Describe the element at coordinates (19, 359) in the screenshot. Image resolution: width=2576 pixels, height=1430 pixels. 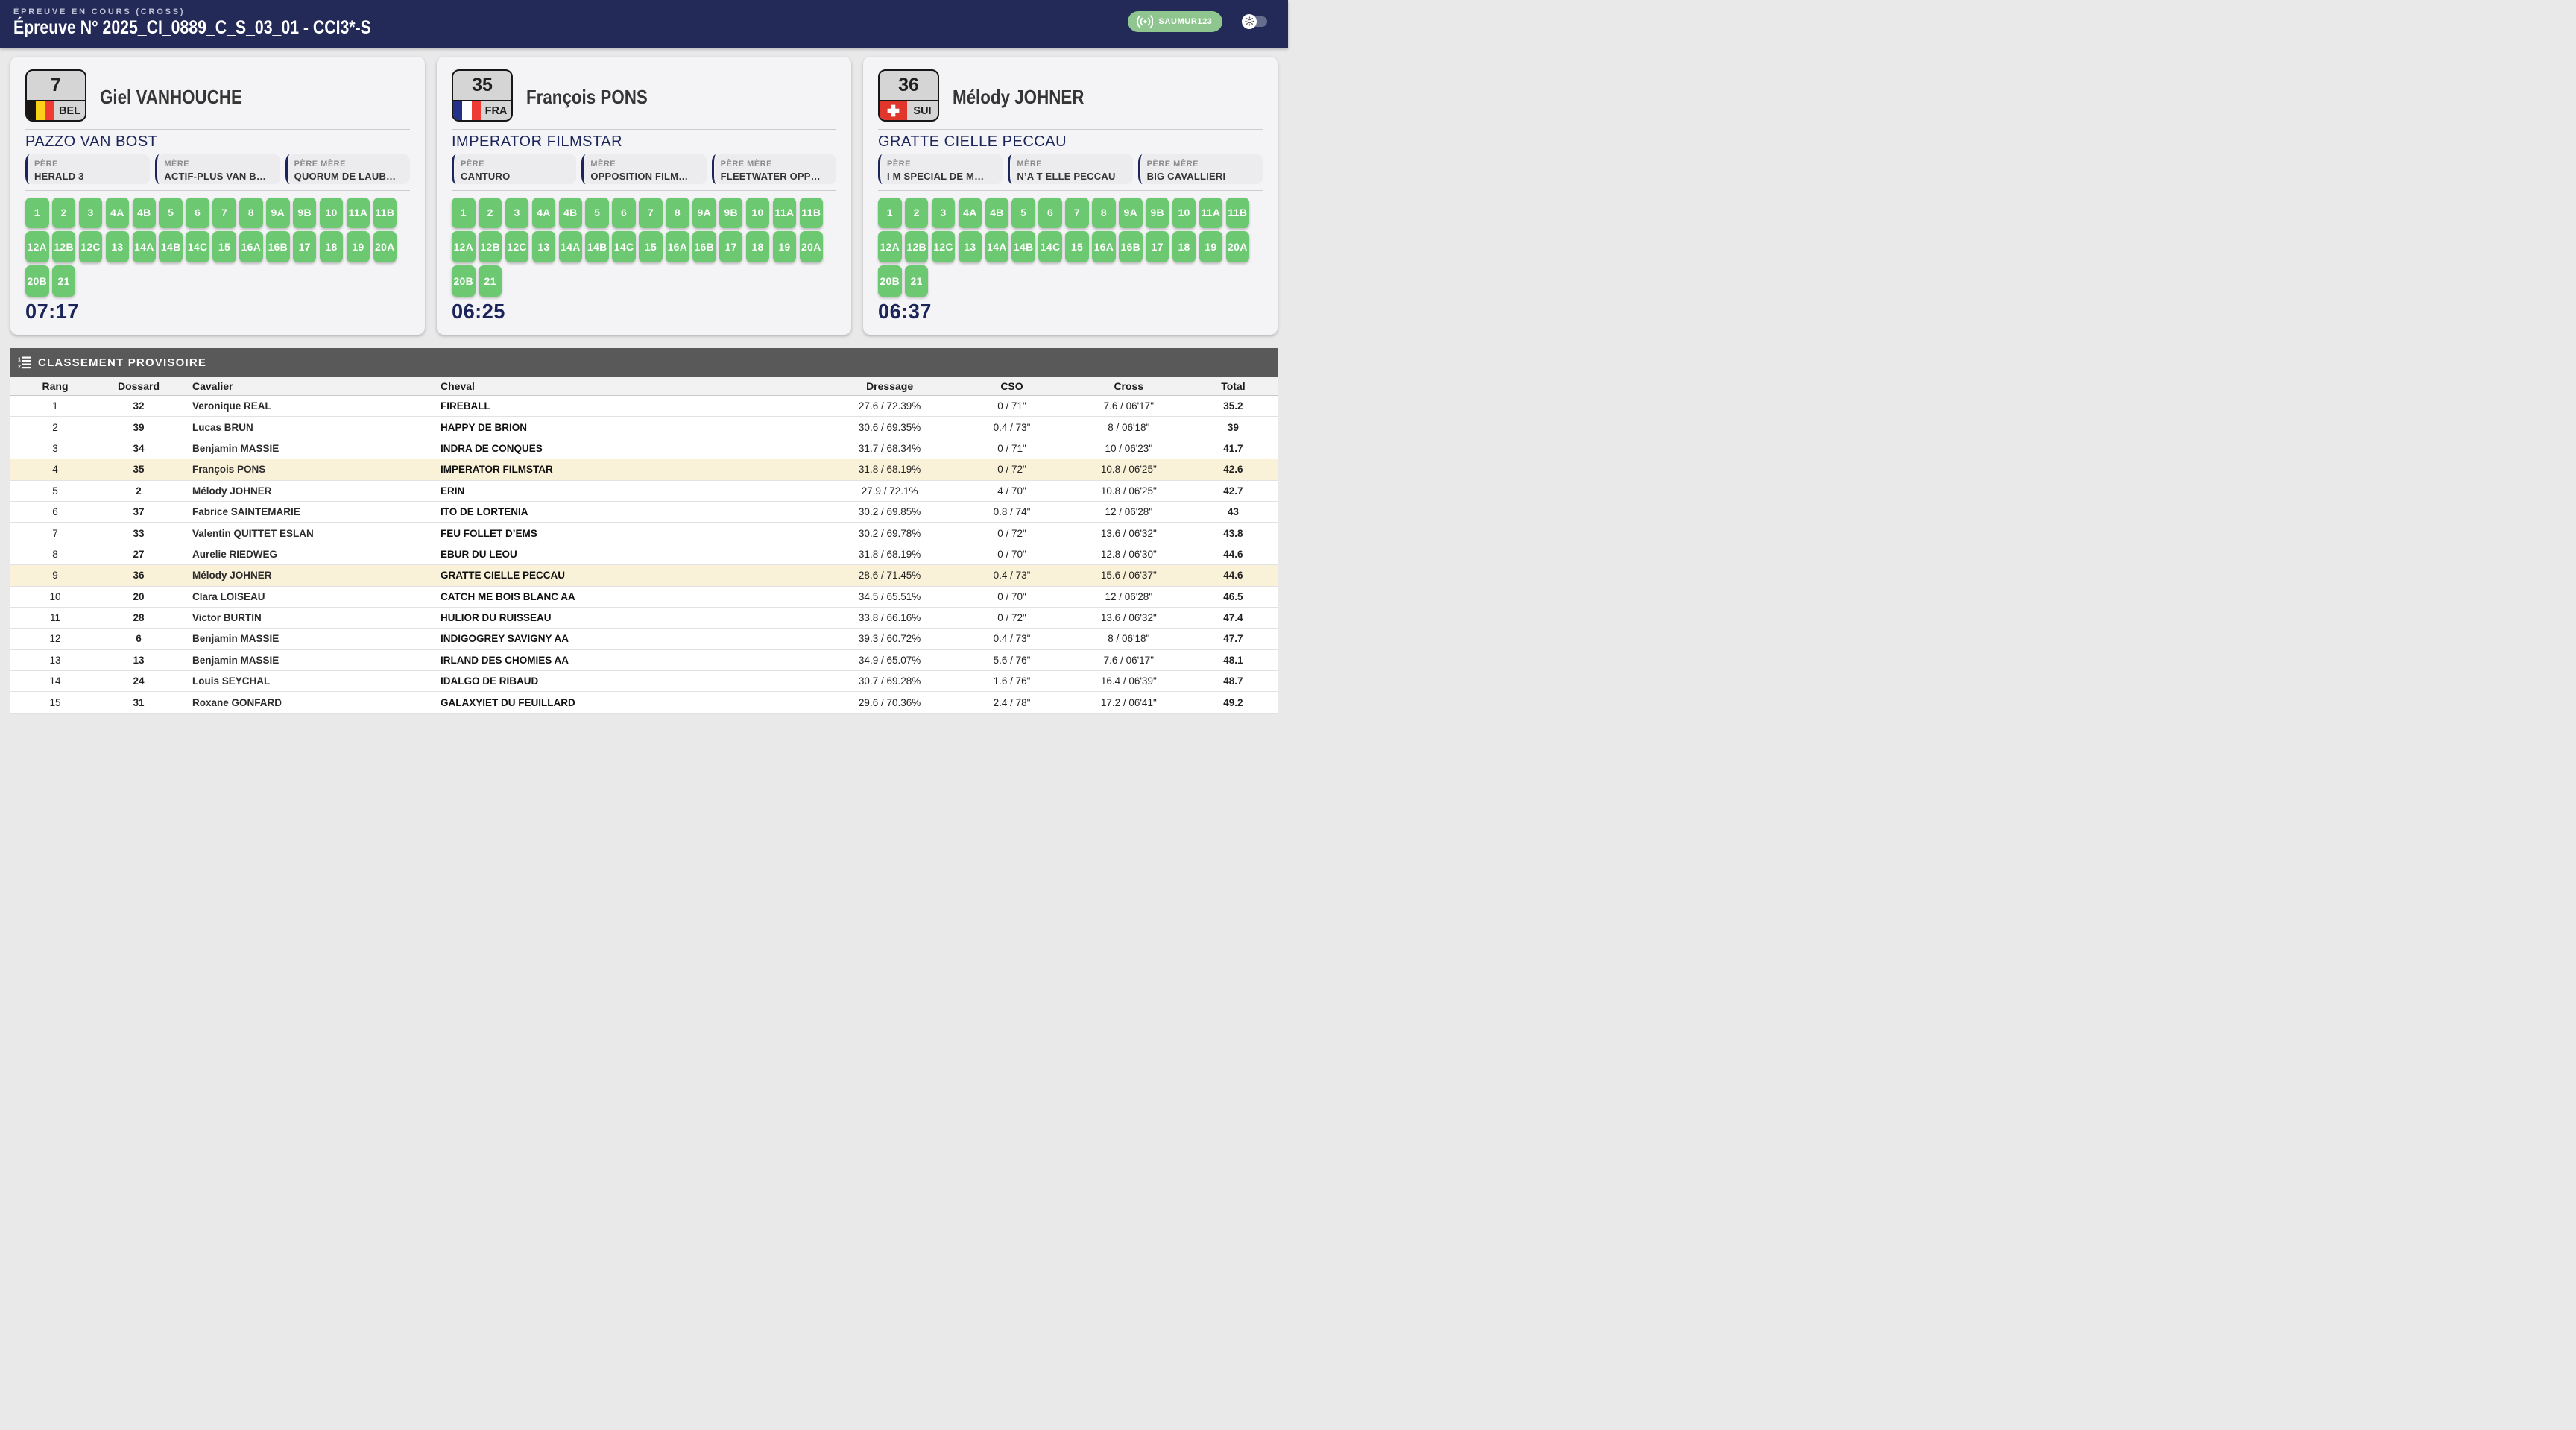
I see `svg-text: 1` at that location.